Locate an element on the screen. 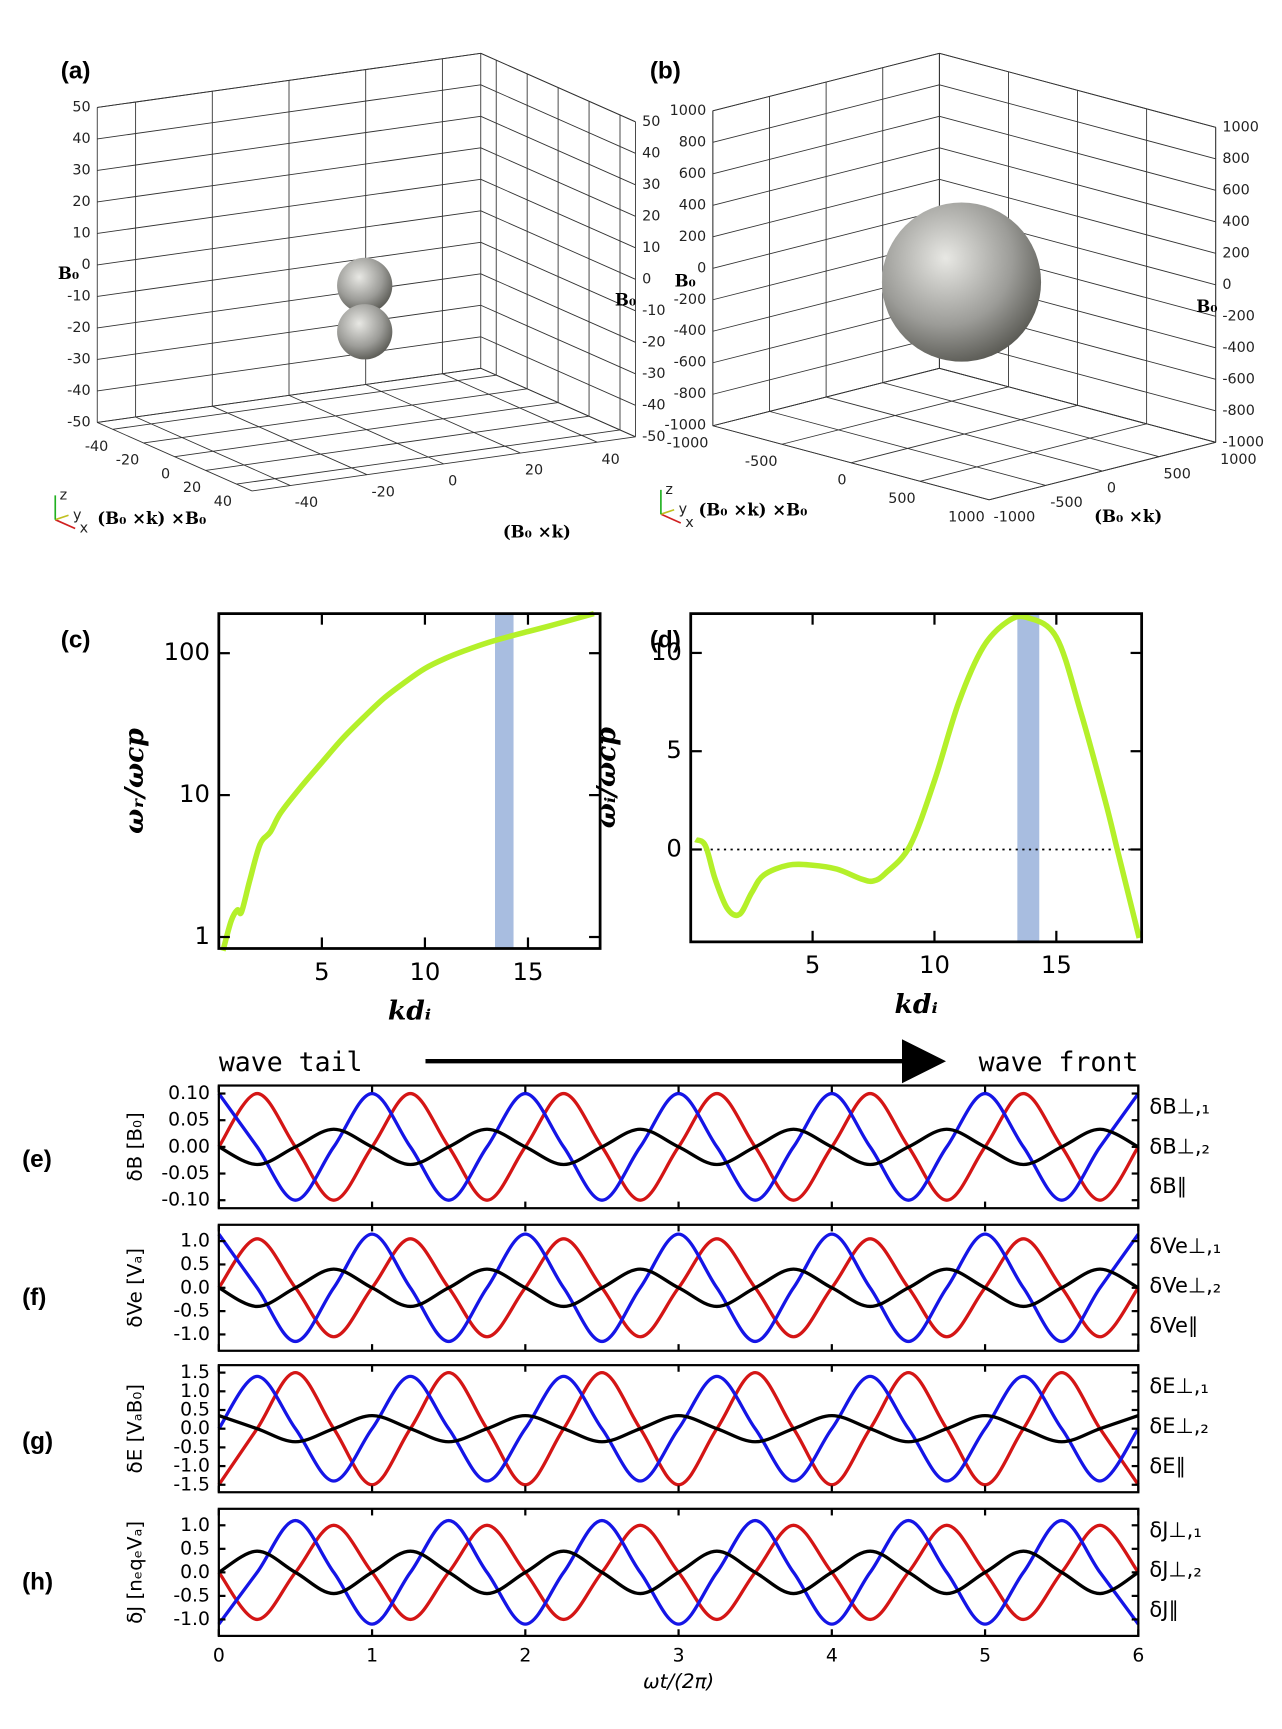  highlight-band is located at coordinates (1028, 777).